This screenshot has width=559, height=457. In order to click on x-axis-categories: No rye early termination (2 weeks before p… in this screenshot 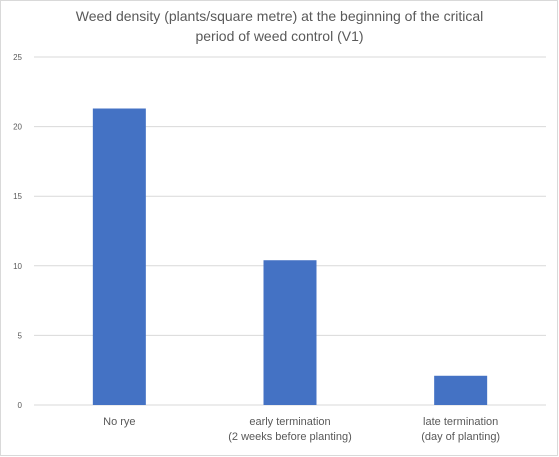, I will do `click(301, 429)`.